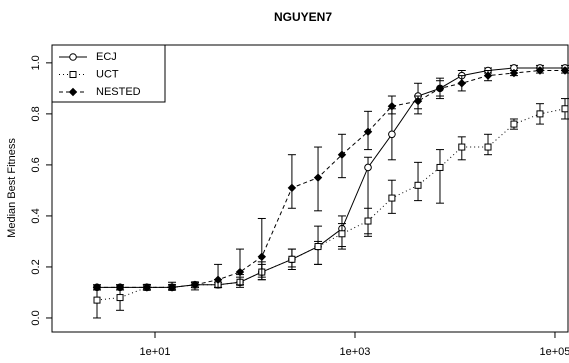  Describe the element at coordinates (118, 92) in the screenshot. I see `legend-label: NESTED` at that location.